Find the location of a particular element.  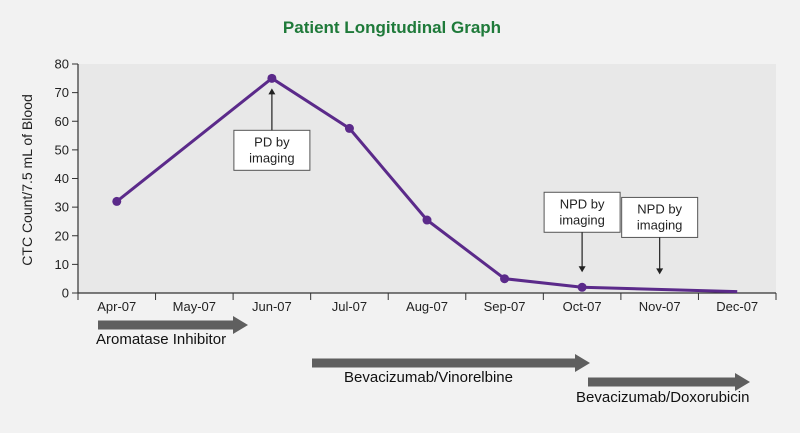

annotation-text: PD by is located at coordinates (272, 141).